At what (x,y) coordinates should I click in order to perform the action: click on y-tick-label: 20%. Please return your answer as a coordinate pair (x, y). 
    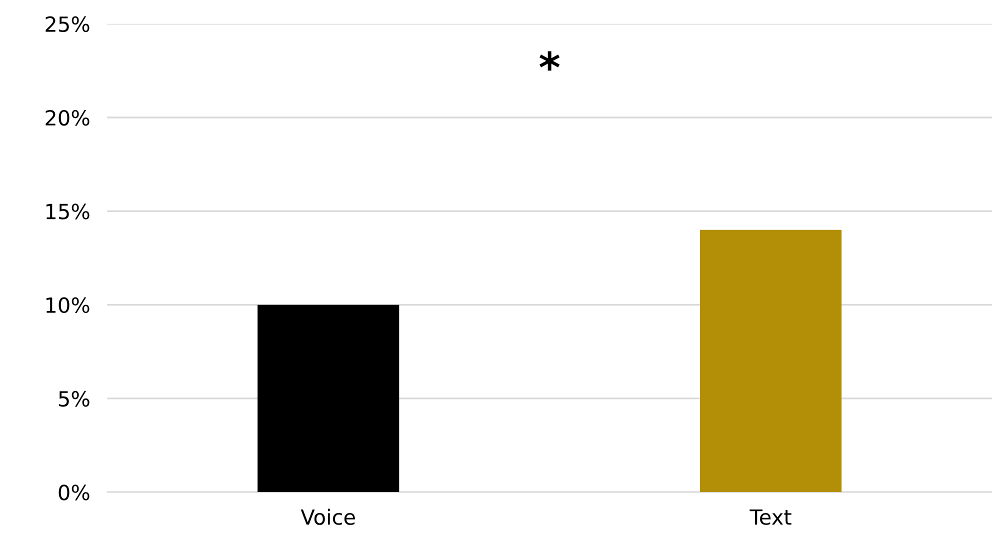
    Looking at the image, I should click on (68, 118).